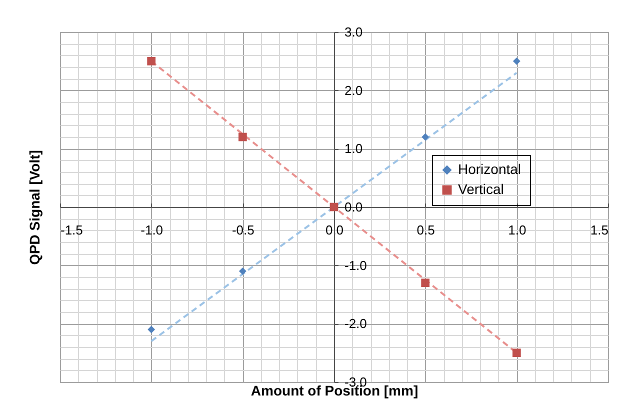 Image resolution: width=626 pixels, height=410 pixels. Describe the element at coordinates (71, 230) in the screenshot. I see `x-tick-label: -1.5` at that location.